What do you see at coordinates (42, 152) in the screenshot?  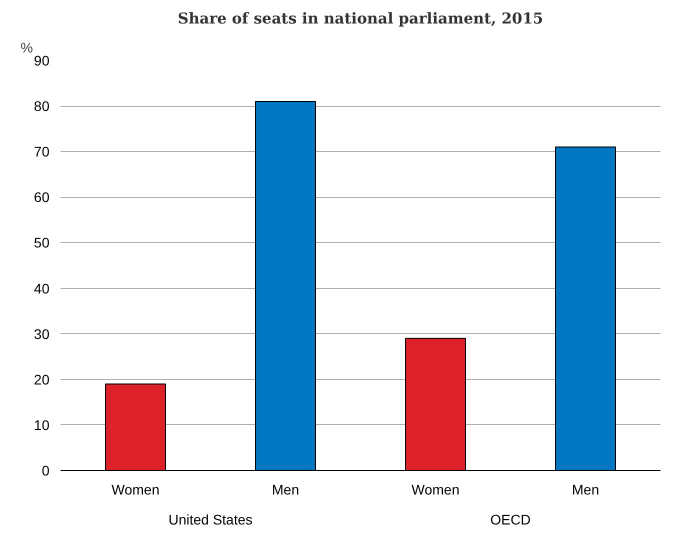 I see `y-tick-label: 70` at bounding box center [42, 152].